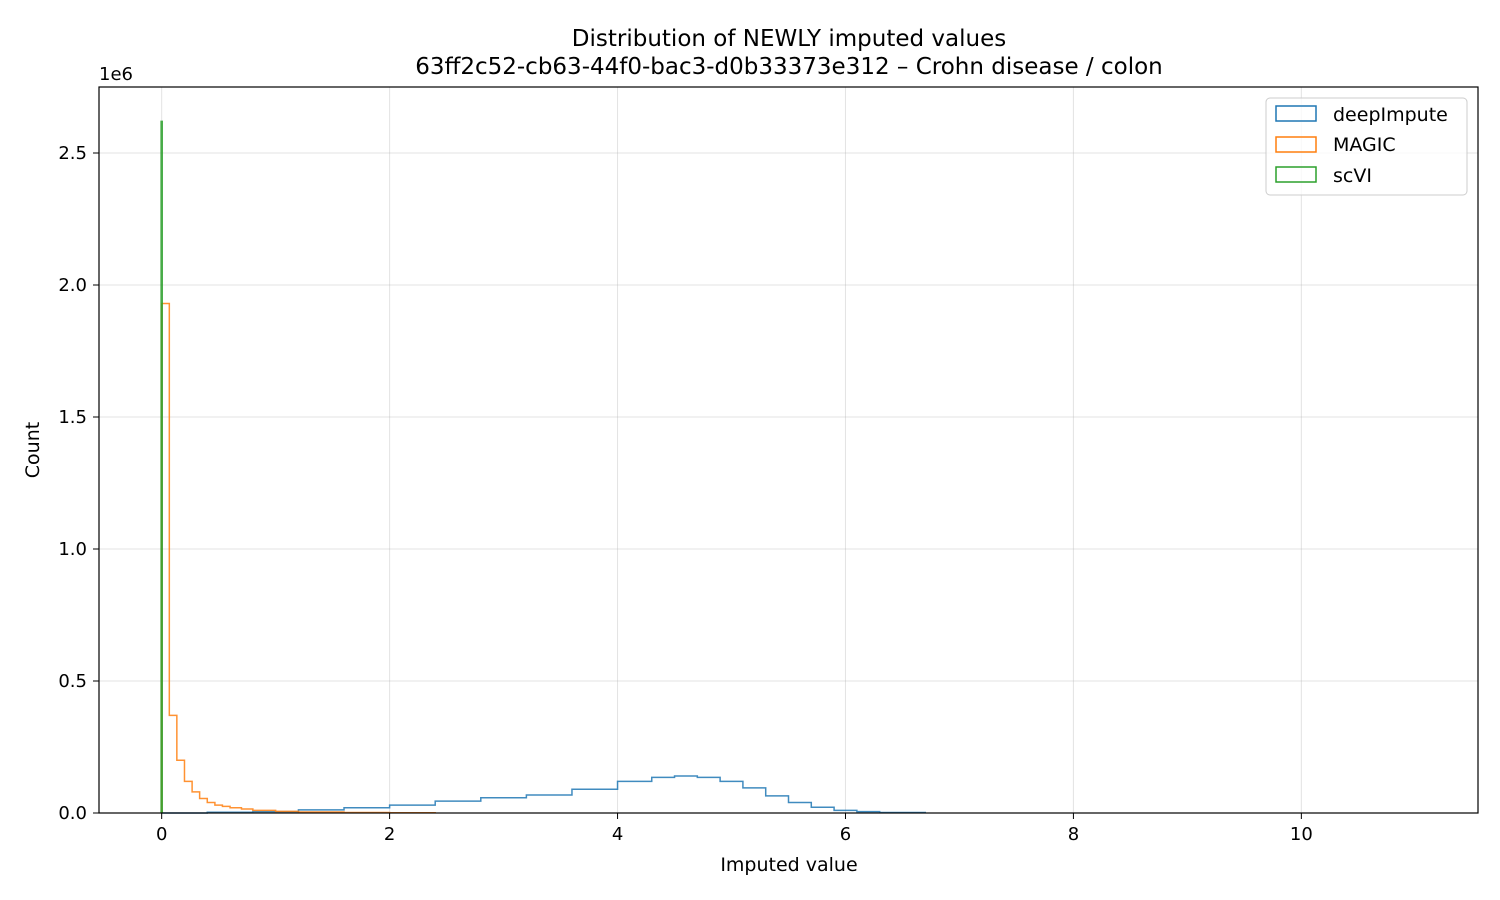  I want to click on chart-title: Distribution of NEWLY imputed values, so click(789, 39).